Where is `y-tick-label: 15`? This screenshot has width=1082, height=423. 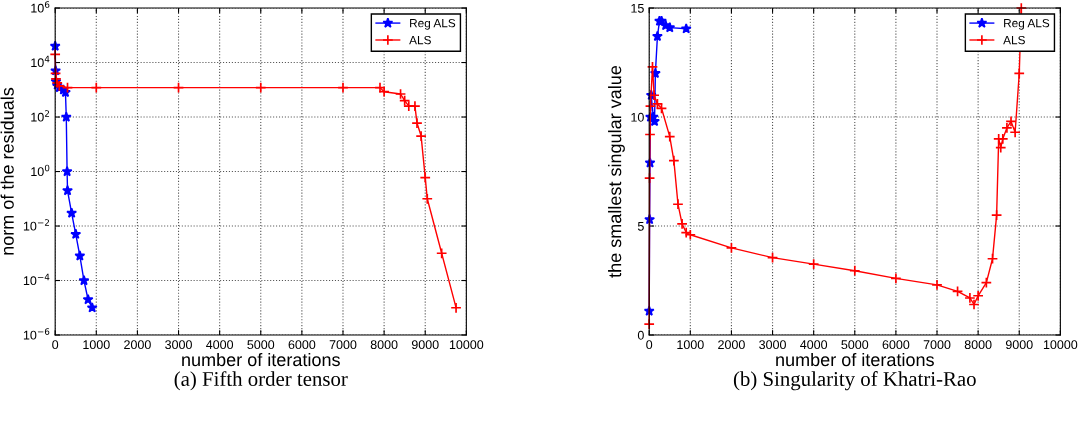 y-tick-label: 15 is located at coordinates (637, 8).